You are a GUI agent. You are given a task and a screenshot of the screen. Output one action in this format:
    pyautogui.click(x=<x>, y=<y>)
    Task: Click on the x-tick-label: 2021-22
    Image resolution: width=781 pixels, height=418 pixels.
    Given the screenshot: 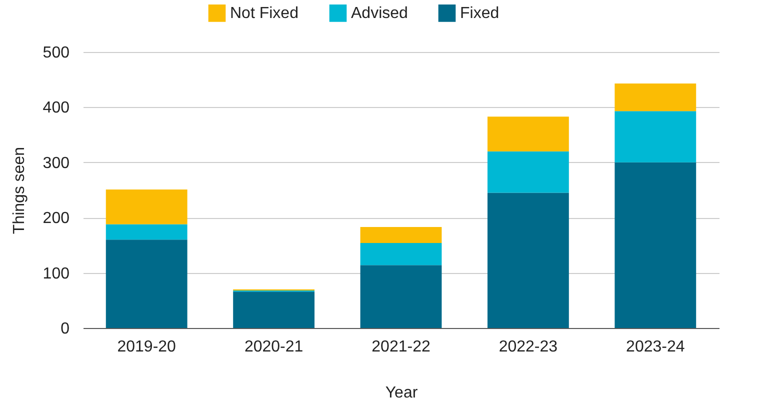 What is the action you would take?
    pyautogui.click(x=401, y=347)
    